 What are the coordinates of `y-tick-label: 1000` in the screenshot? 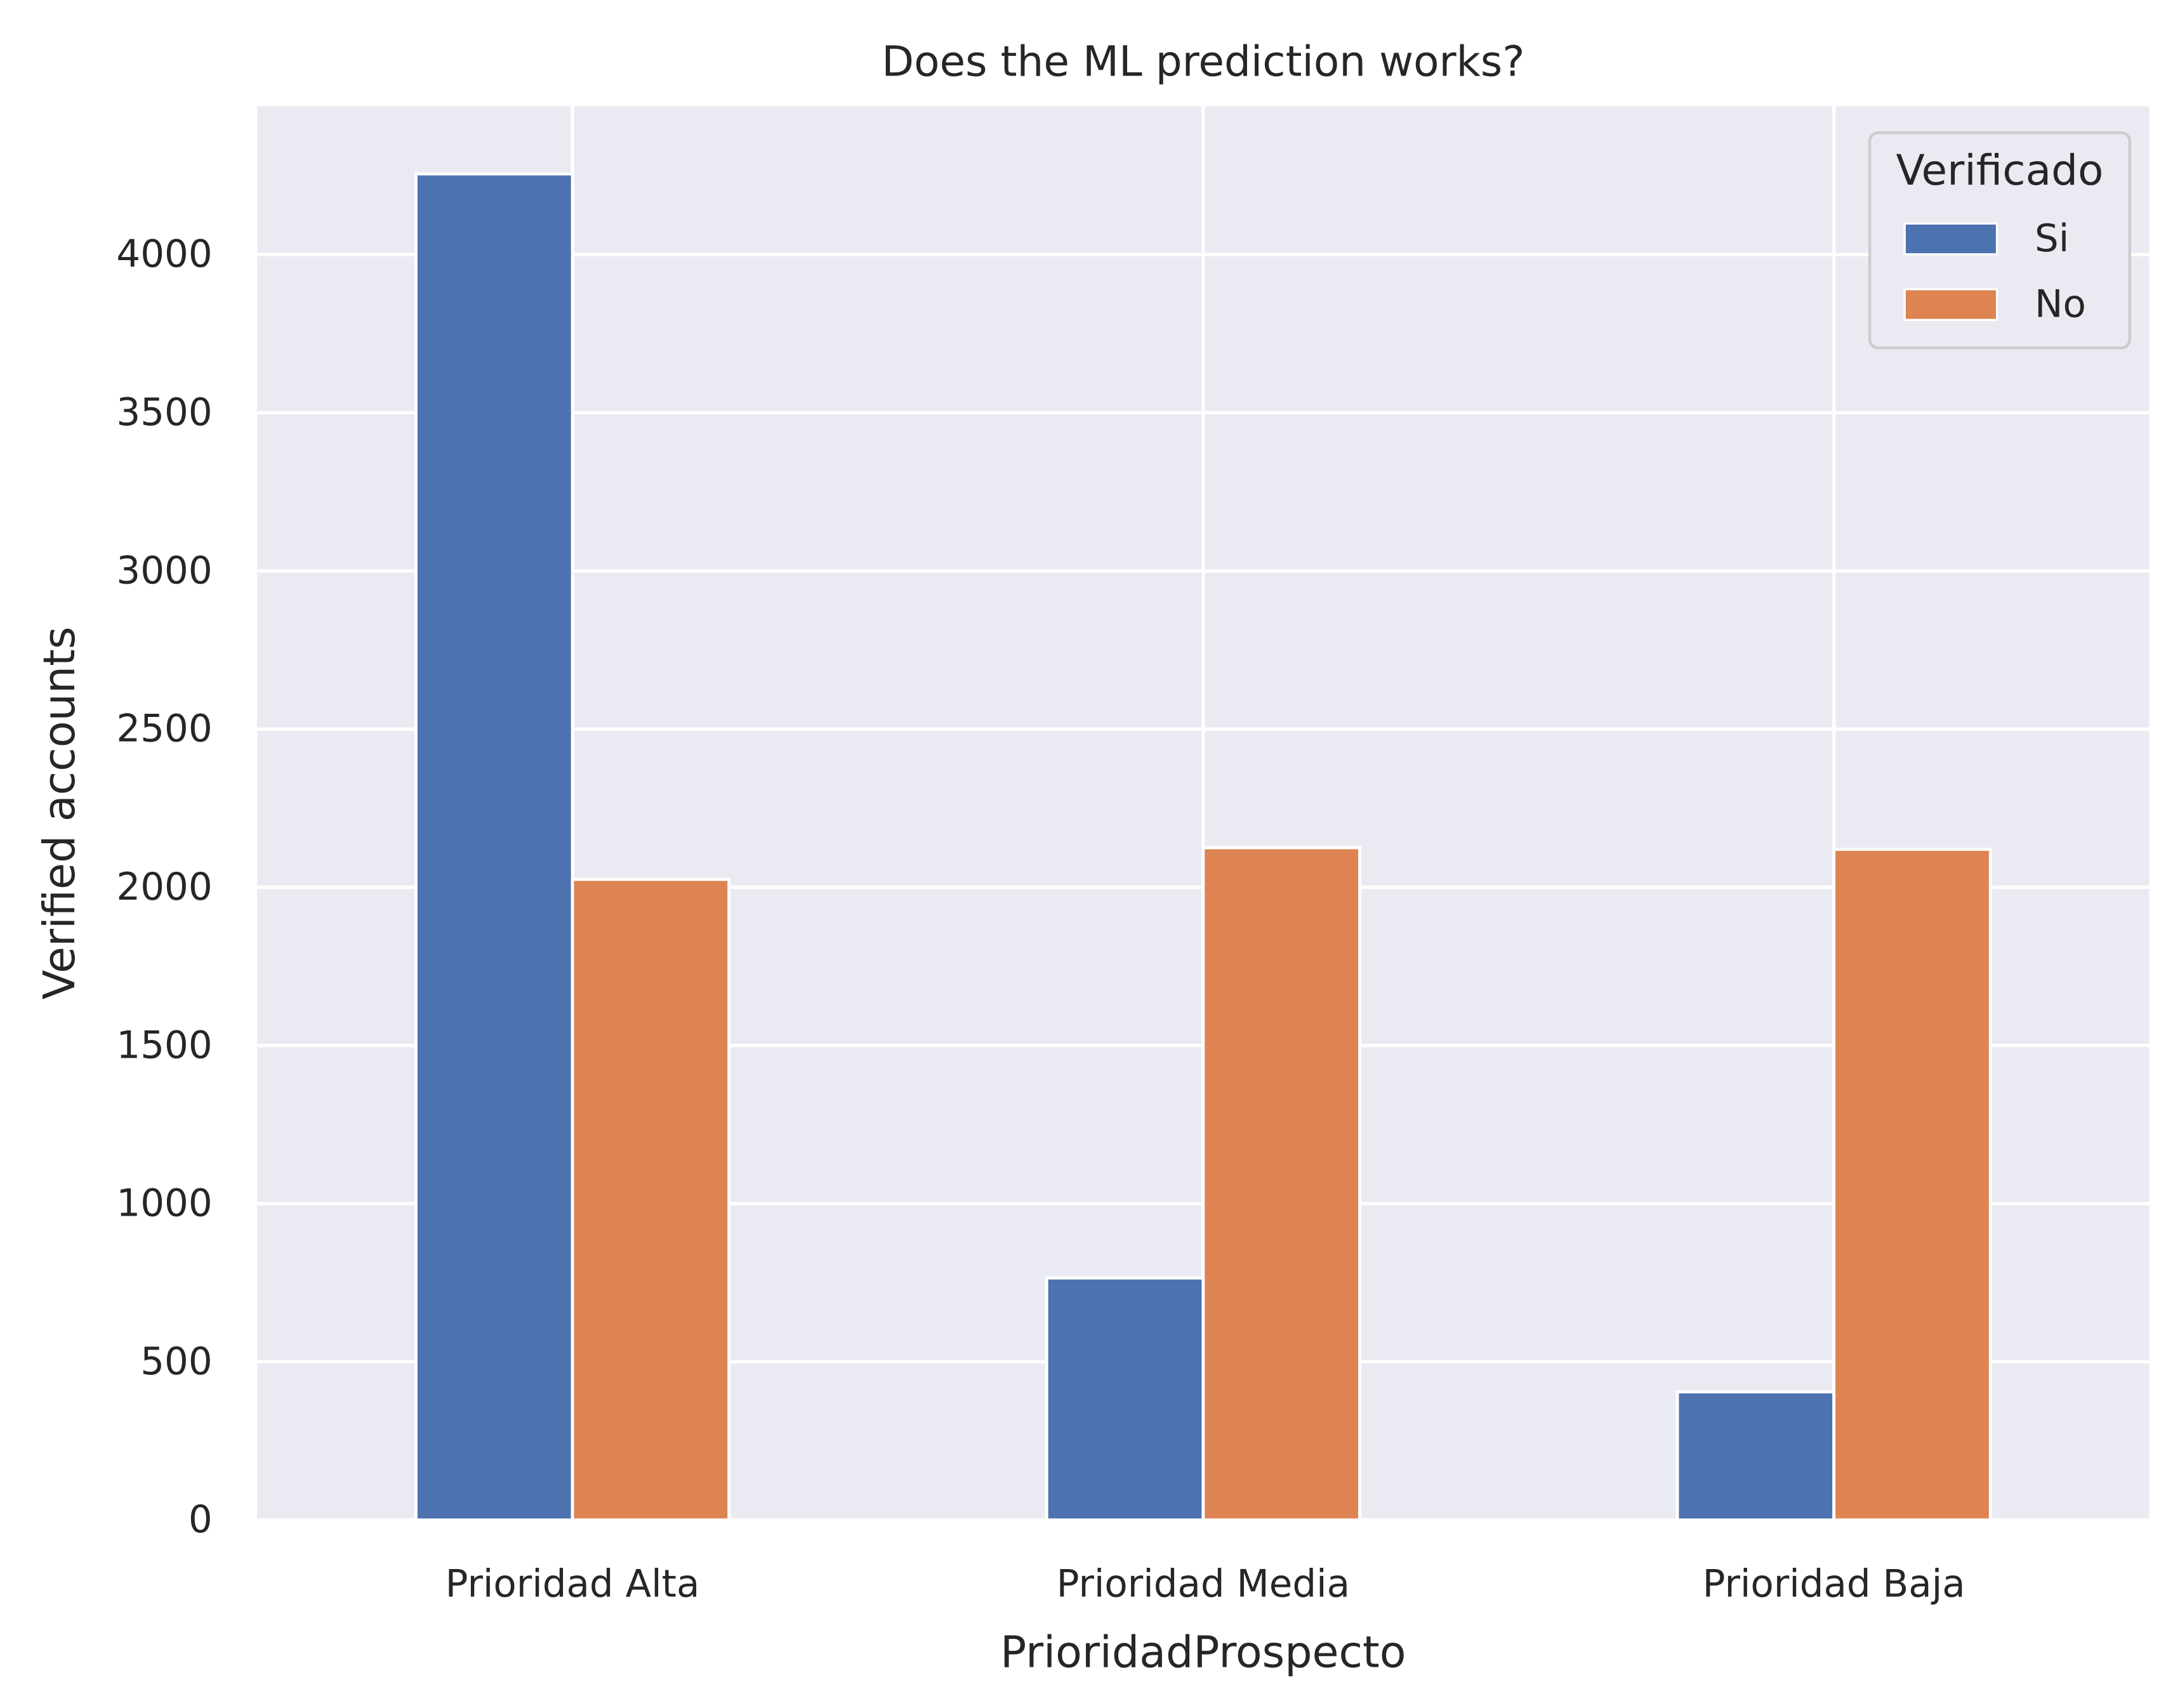 It's located at (164, 1204).